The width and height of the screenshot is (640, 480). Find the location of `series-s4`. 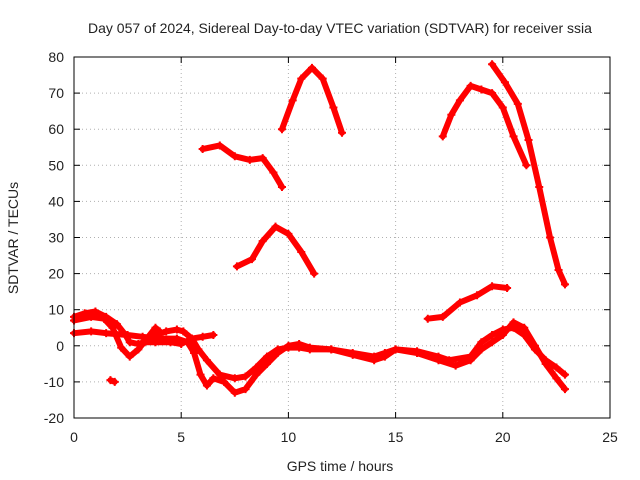

series-s4 is located at coordinates (112, 381).